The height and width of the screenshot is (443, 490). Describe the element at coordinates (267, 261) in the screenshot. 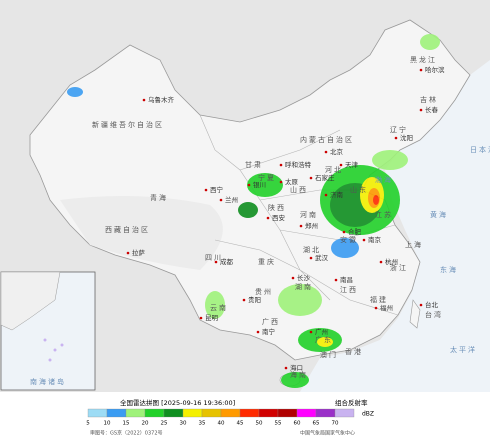

I see `province-label: 重庆` at that location.